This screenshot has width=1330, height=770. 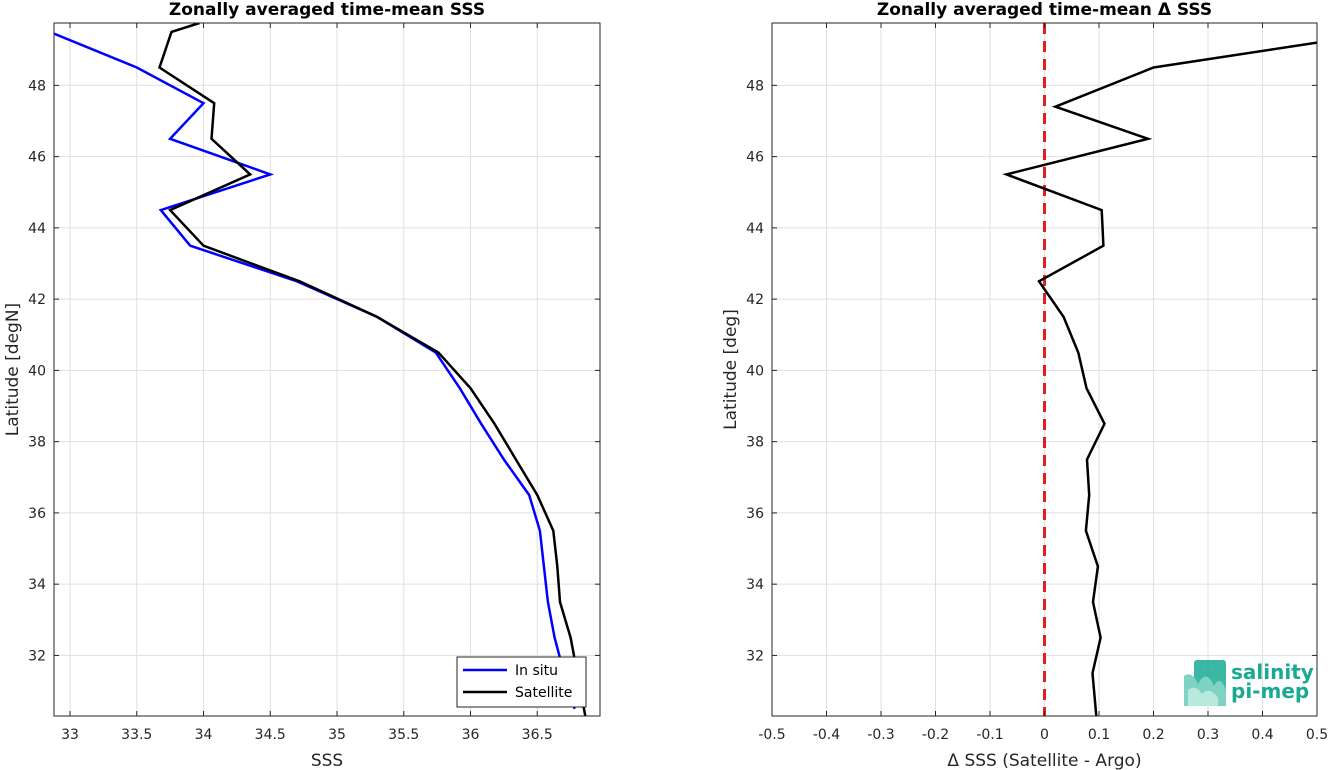 I want to click on x-tick-label: 36.5, so click(x=537, y=735).